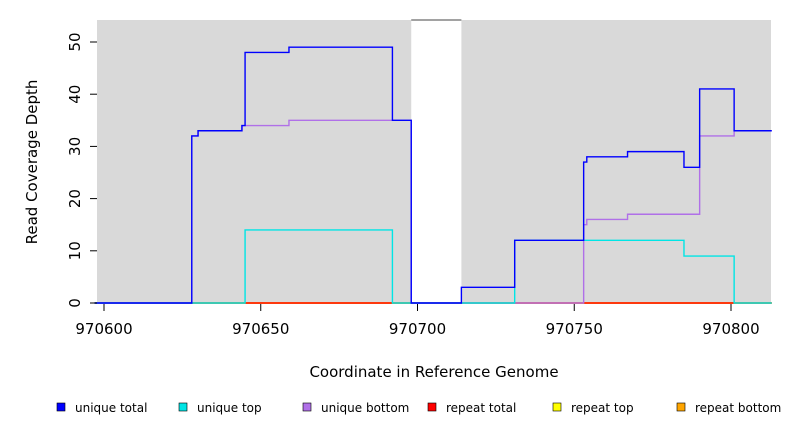 This screenshot has height=432, width=792. What do you see at coordinates (260, 329) in the screenshot?
I see `x-tick-label: 970650` at bounding box center [260, 329].